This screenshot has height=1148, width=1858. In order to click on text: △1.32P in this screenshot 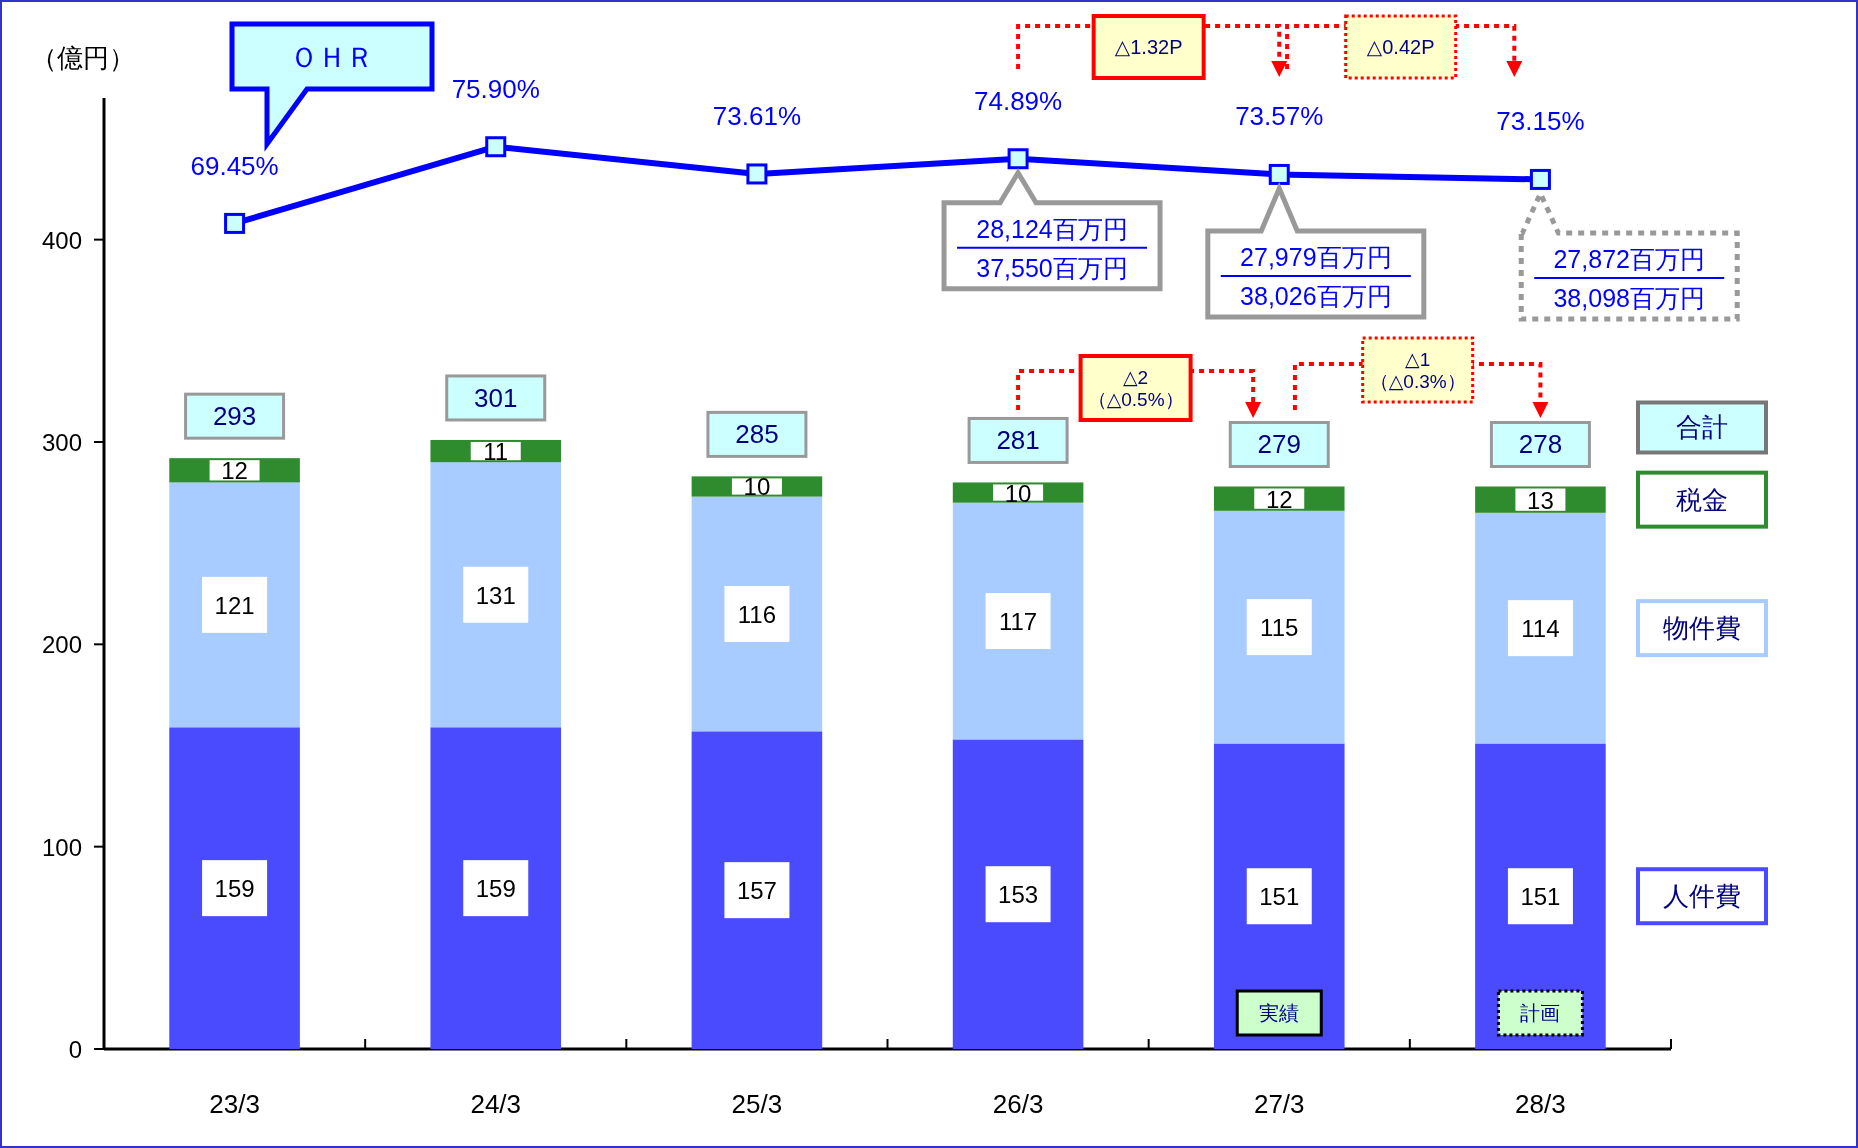, I will do `click(1148, 47)`.